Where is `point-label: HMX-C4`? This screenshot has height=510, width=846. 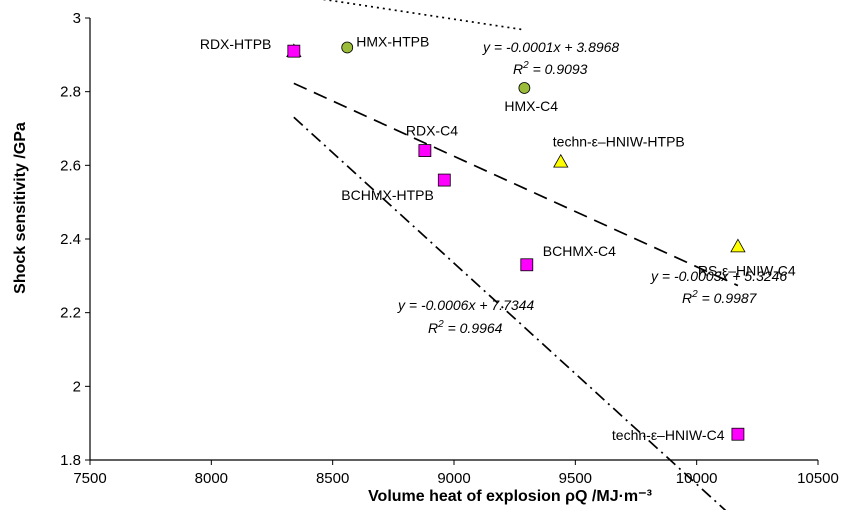 point-label: HMX-C4 is located at coordinates (531, 106).